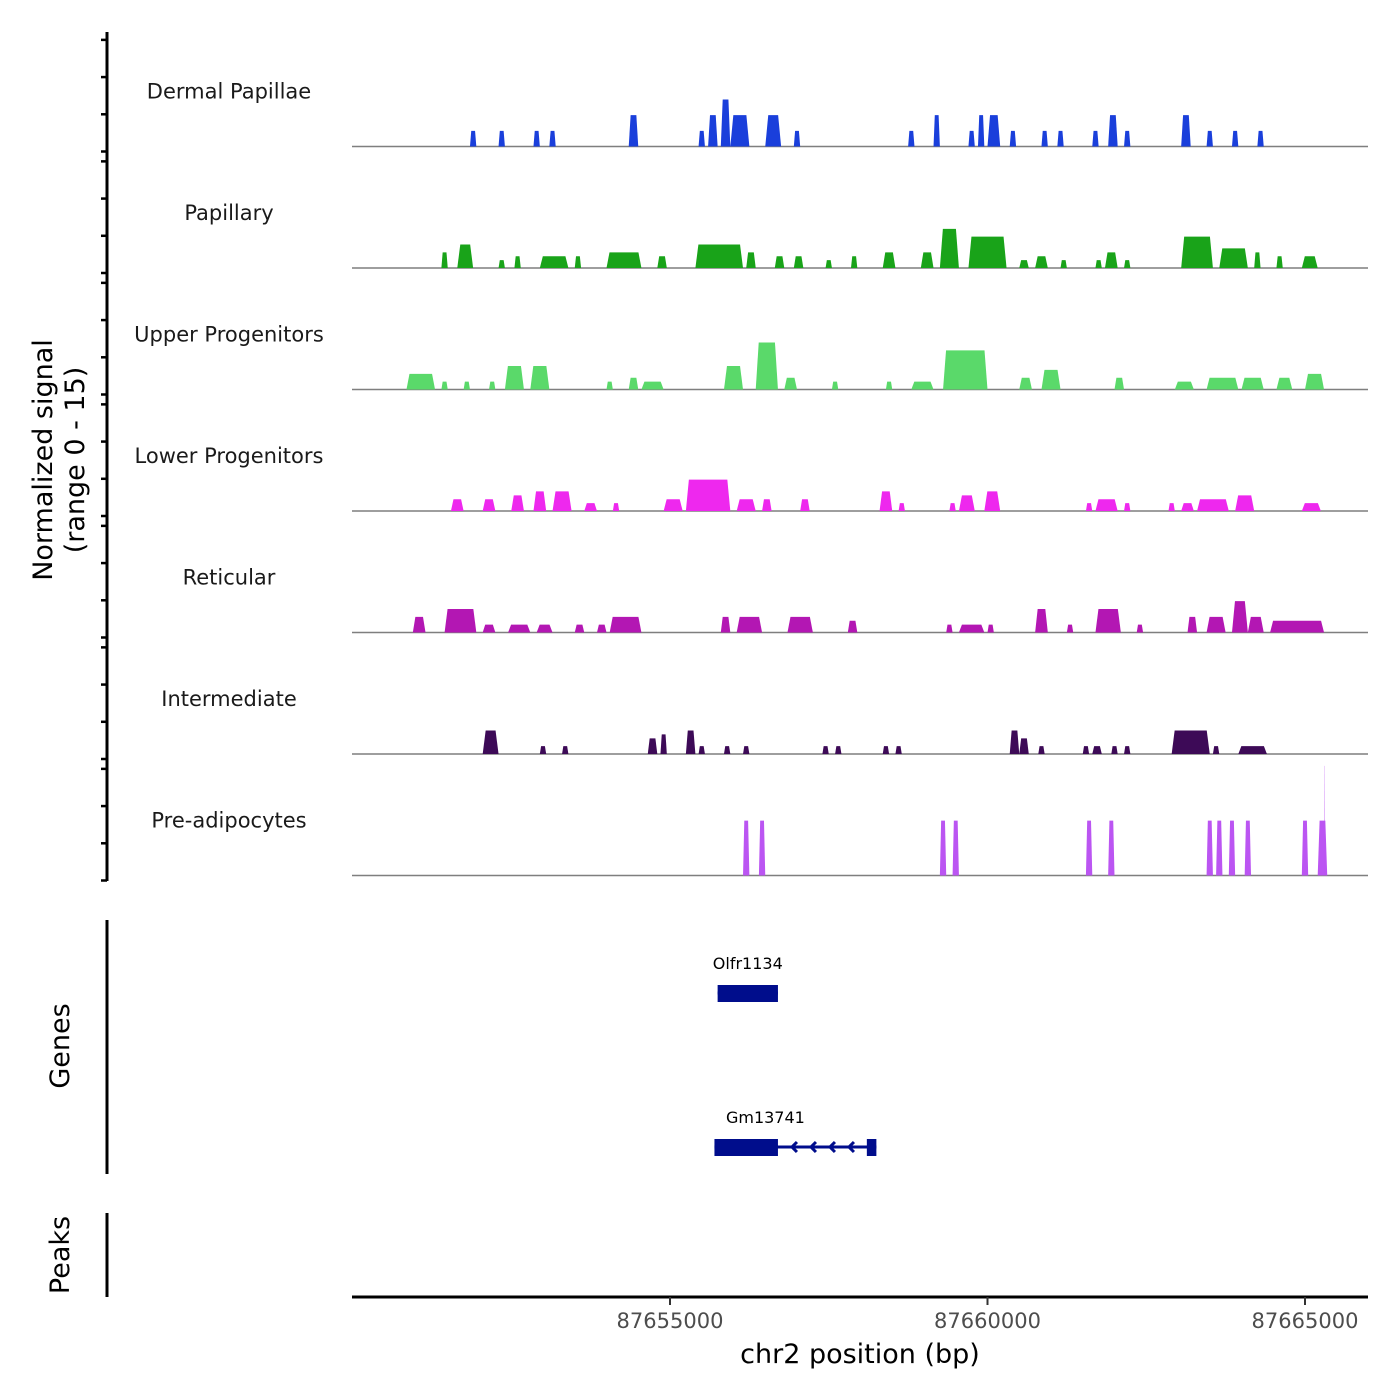 This screenshot has width=1400, height=1400. Describe the element at coordinates (104, 460) in the screenshot. I see `signal-y-ticks` at that location.